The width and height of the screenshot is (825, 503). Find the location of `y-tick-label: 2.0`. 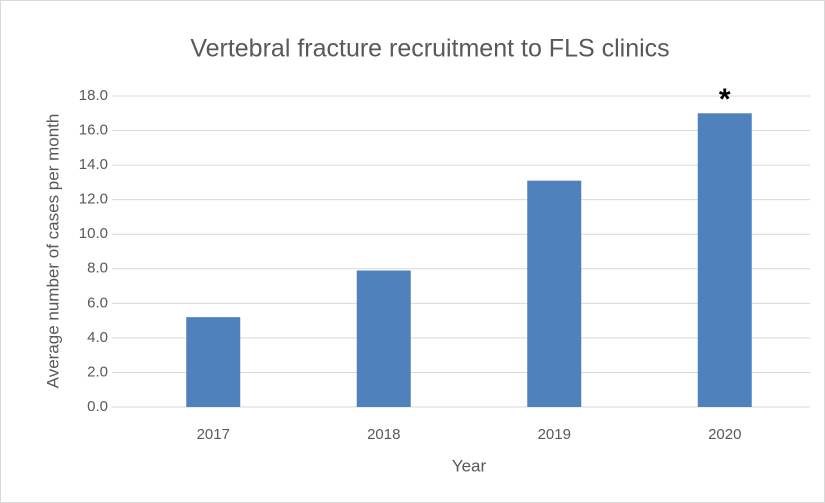

y-tick-label: 2.0 is located at coordinates (97, 371).